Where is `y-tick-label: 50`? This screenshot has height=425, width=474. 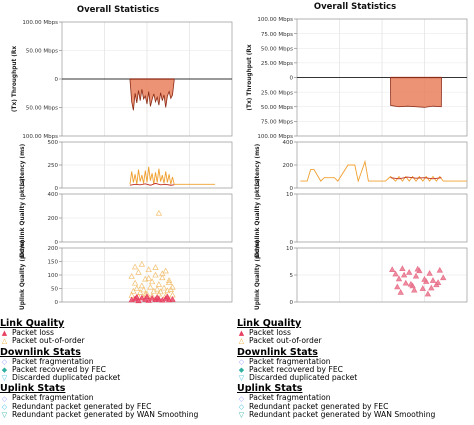 y-tick-label: 50 is located at coordinates (54, 290).